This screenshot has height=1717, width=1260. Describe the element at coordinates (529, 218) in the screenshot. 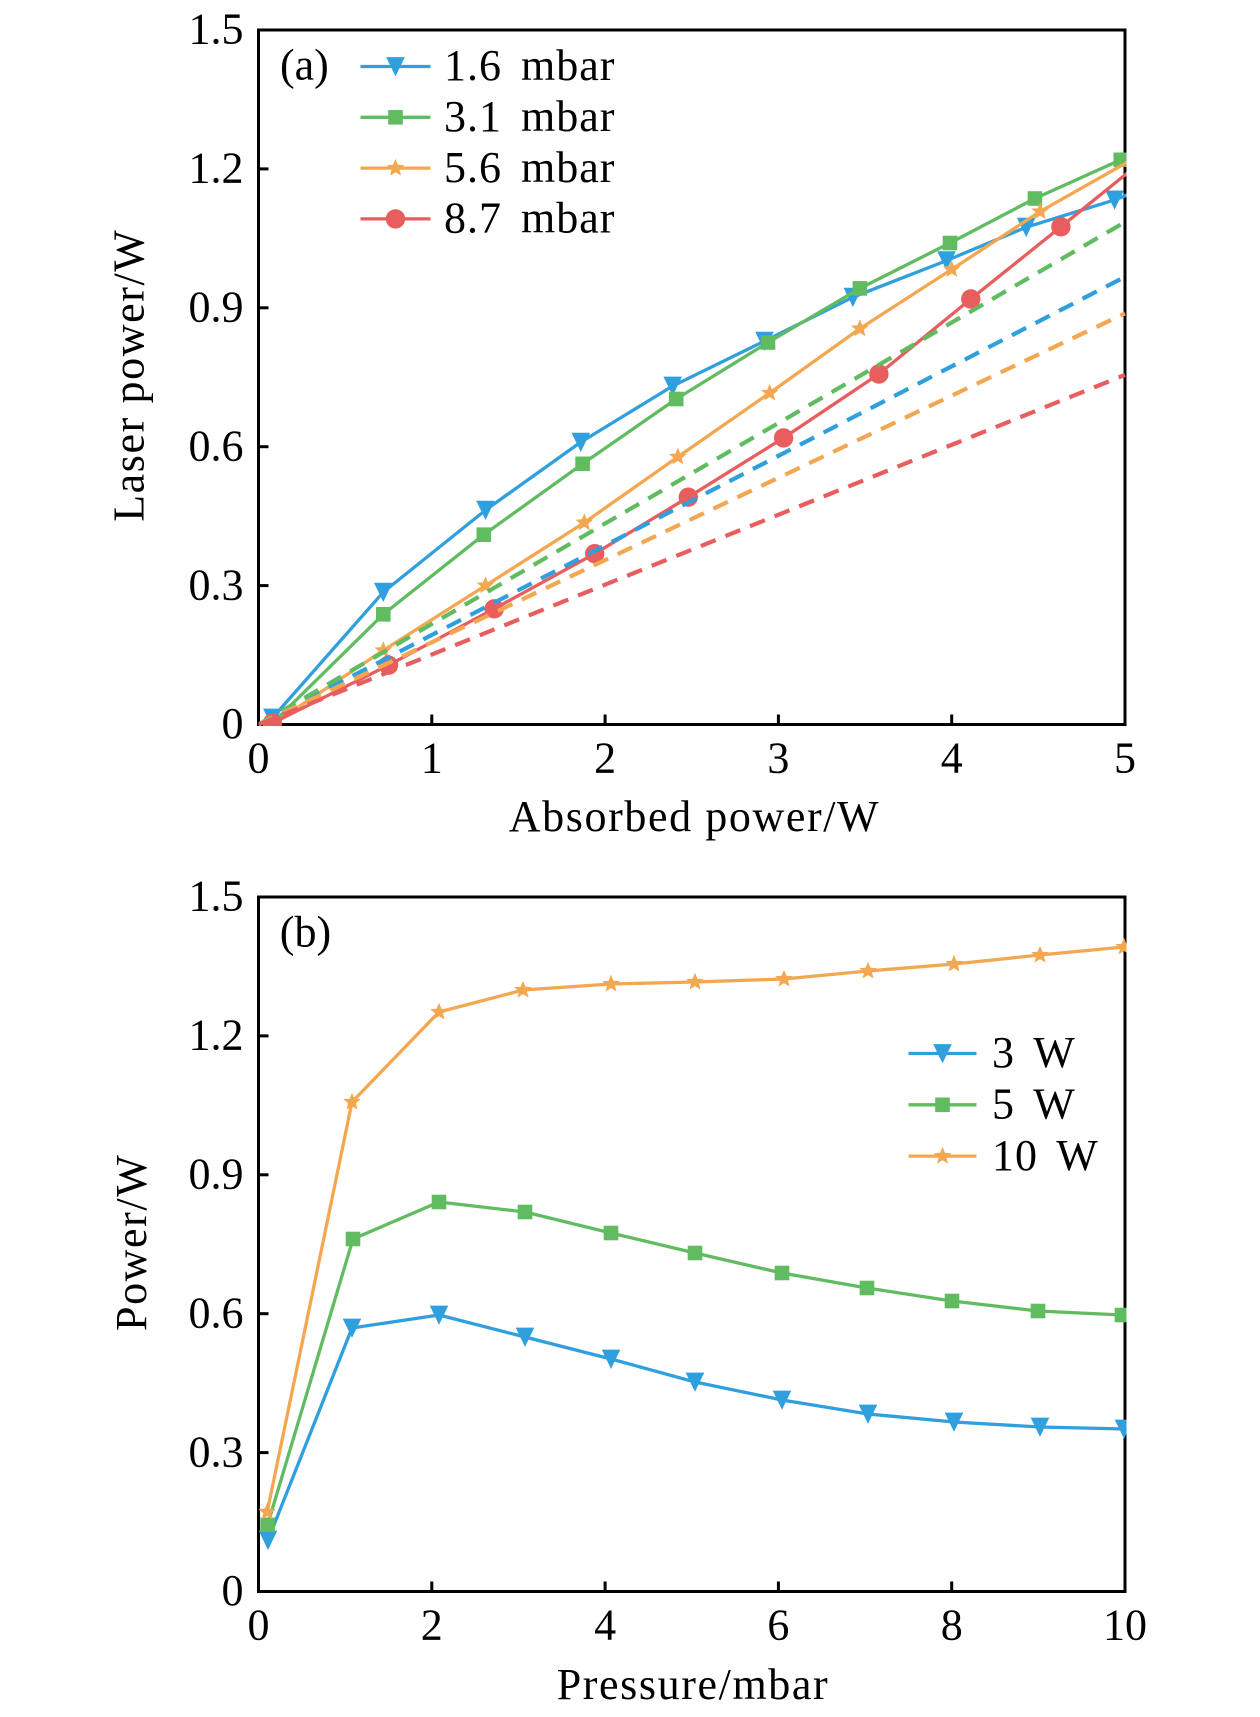

I see `svg-text: 8.7 mbar` at that location.